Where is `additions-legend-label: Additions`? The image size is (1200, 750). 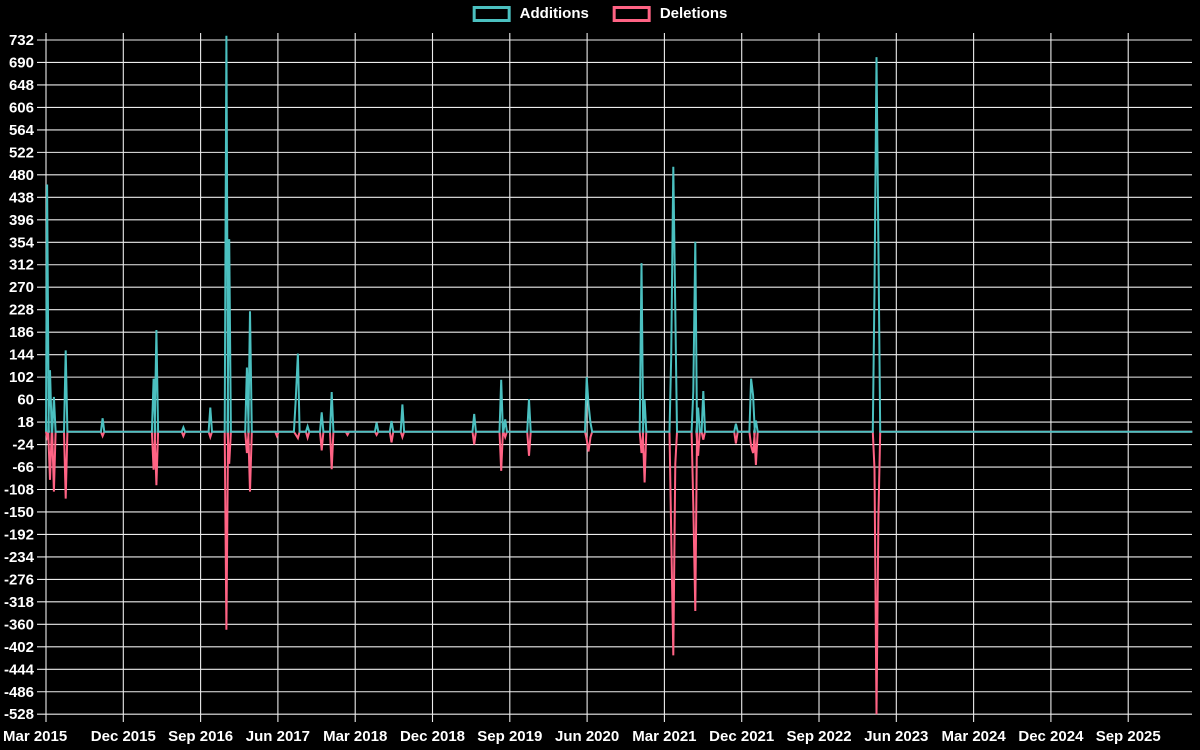 additions-legend-label: Additions is located at coordinates (554, 13).